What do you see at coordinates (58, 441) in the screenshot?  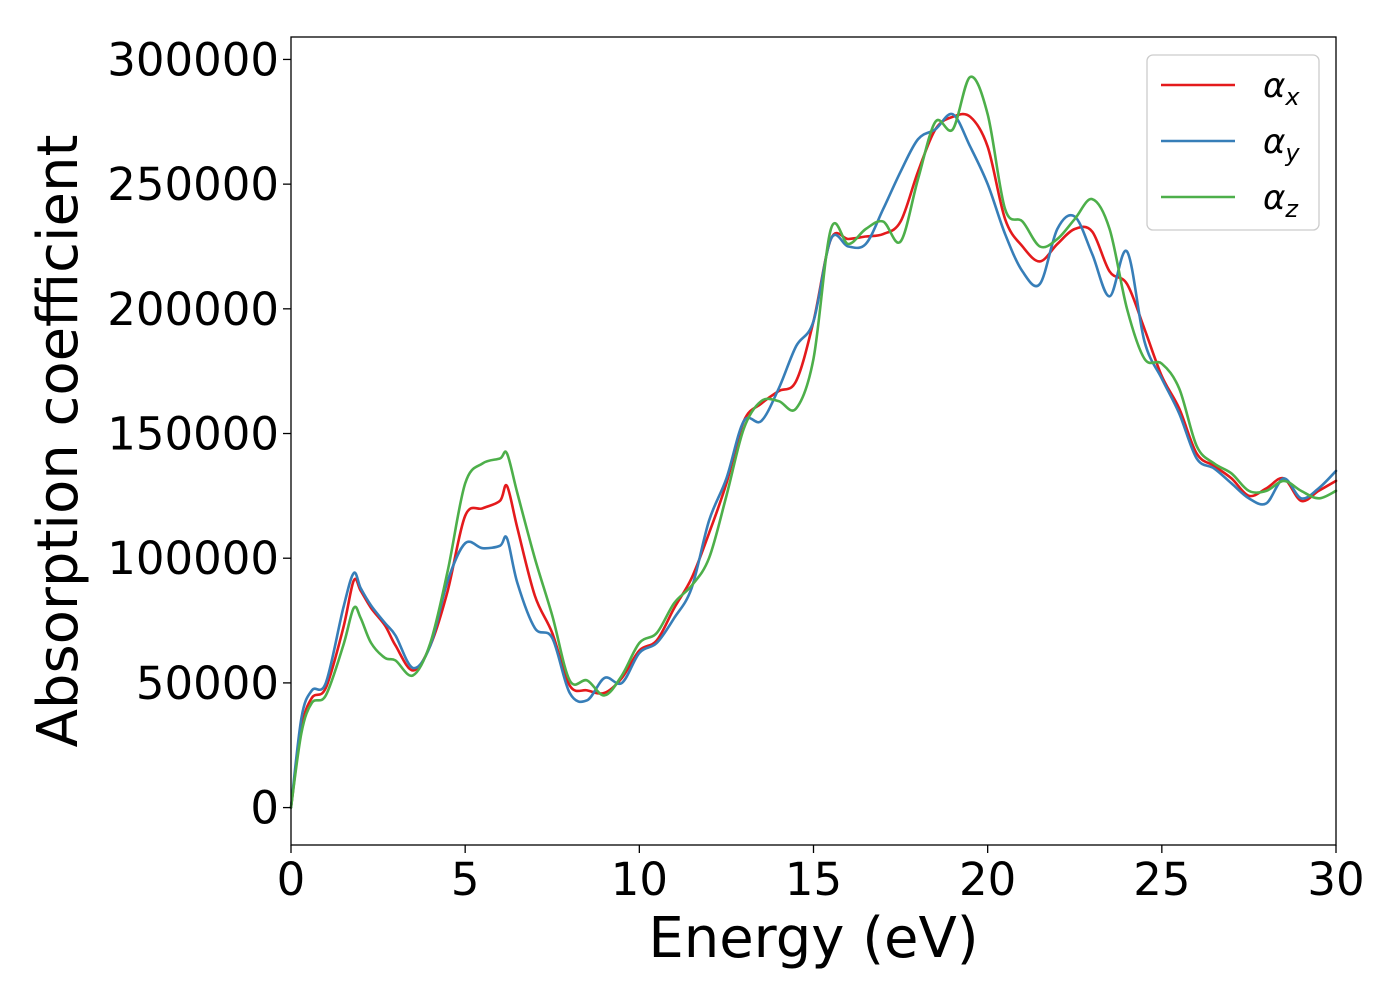 I see `y-axis-title: Absorption coefficient` at bounding box center [58, 441].